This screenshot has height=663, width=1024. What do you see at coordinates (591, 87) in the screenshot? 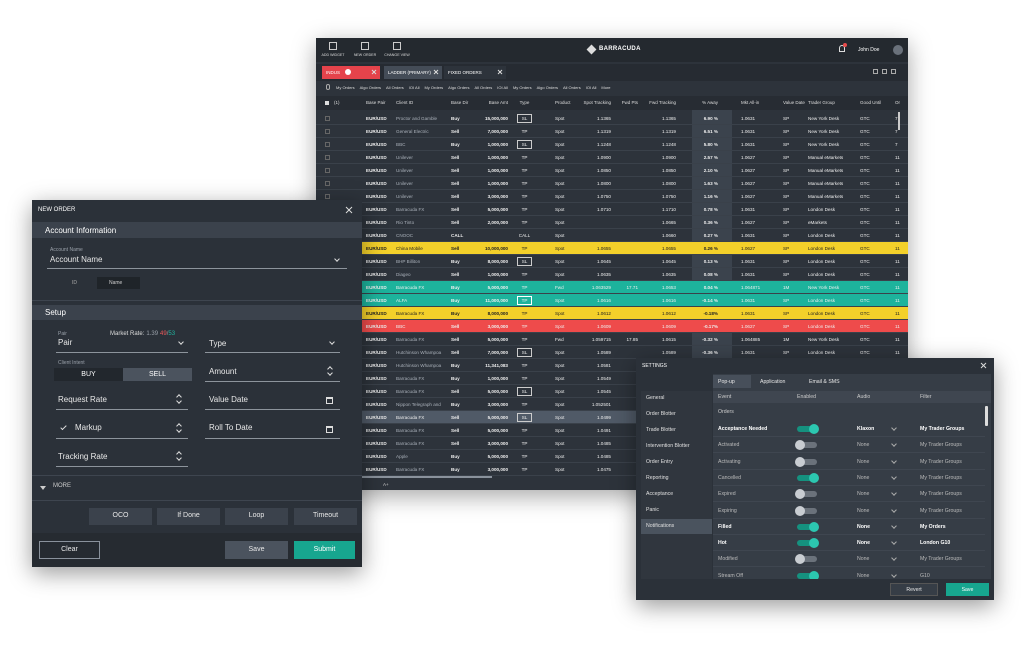
I see `filter-chip: IOI All` at bounding box center [591, 87].